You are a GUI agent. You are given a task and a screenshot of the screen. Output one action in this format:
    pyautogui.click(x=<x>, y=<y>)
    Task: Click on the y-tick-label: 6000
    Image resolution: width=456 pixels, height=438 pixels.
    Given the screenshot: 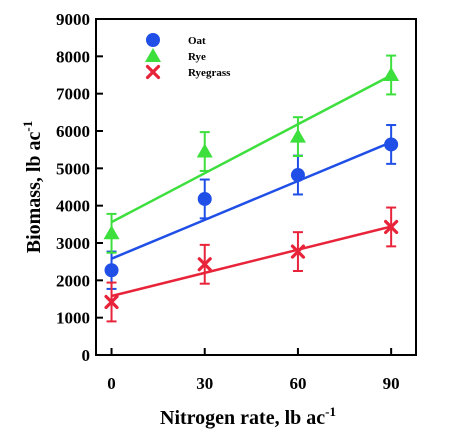 What is the action you would take?
    pyautogui.click(x=73, y=131)
    